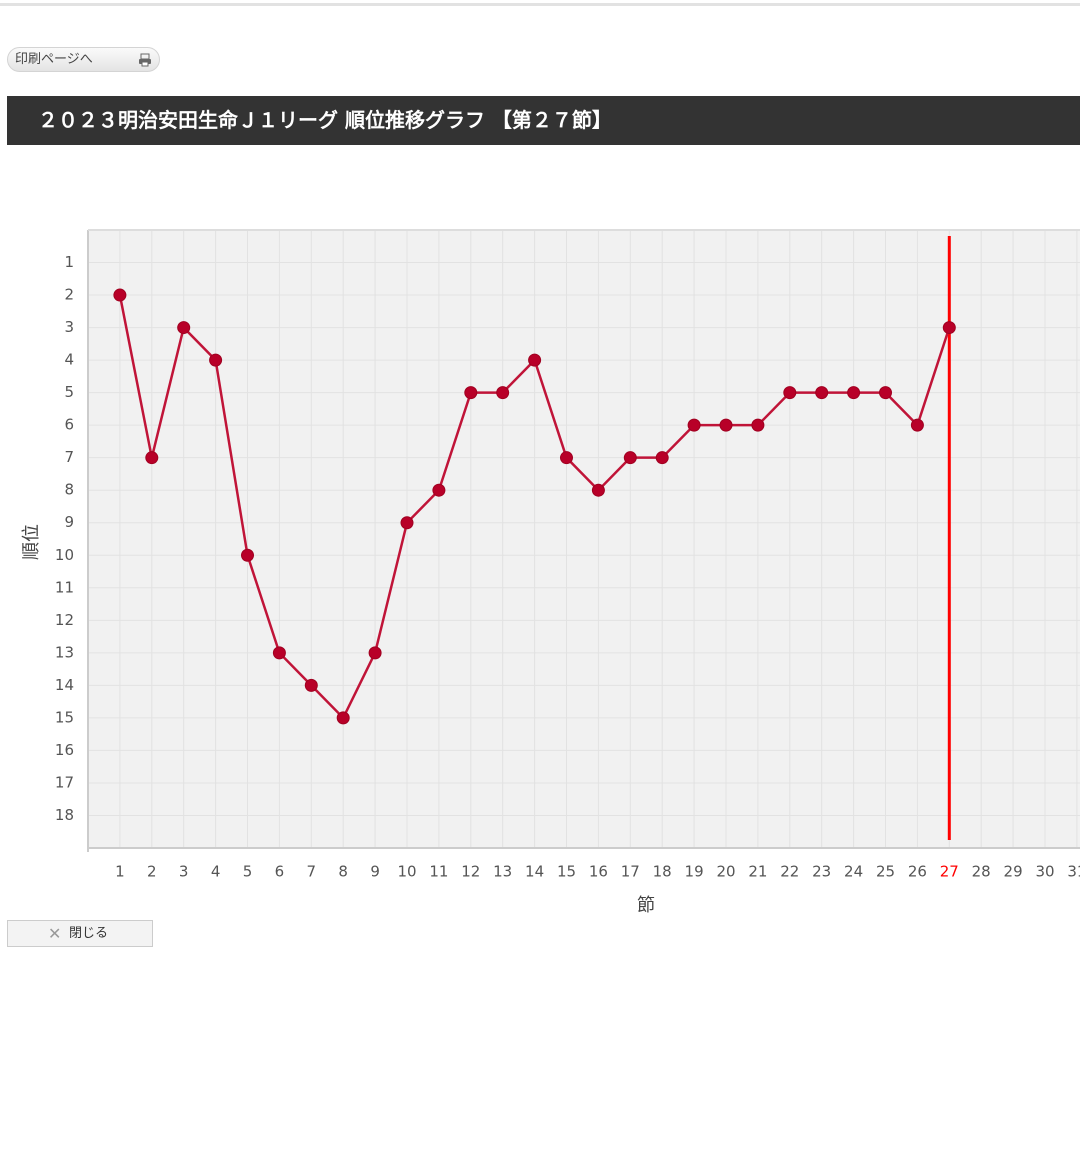  I want to click on x-tick-label: 26, so click(917, 872).